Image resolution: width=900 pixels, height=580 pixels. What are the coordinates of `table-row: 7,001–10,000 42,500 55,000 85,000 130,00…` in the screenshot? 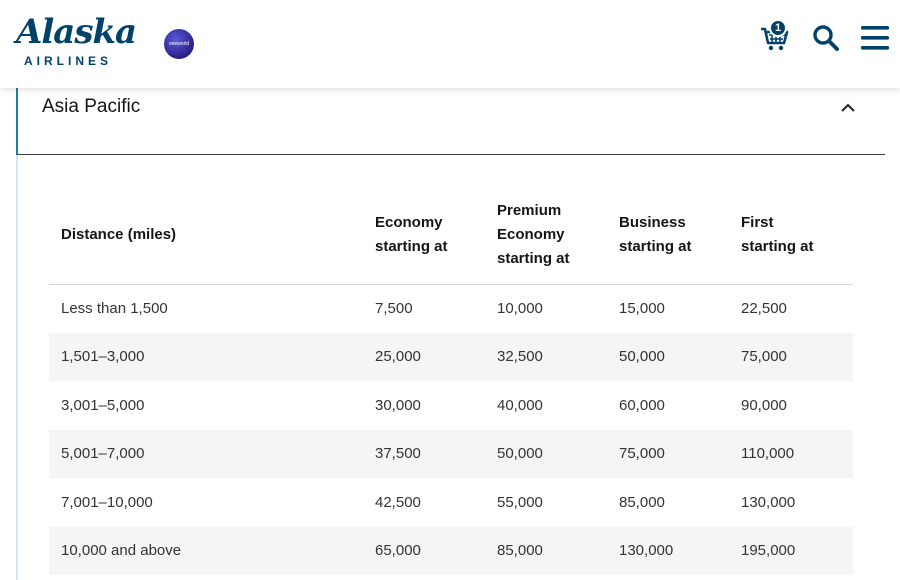 It's located at (451, 502).